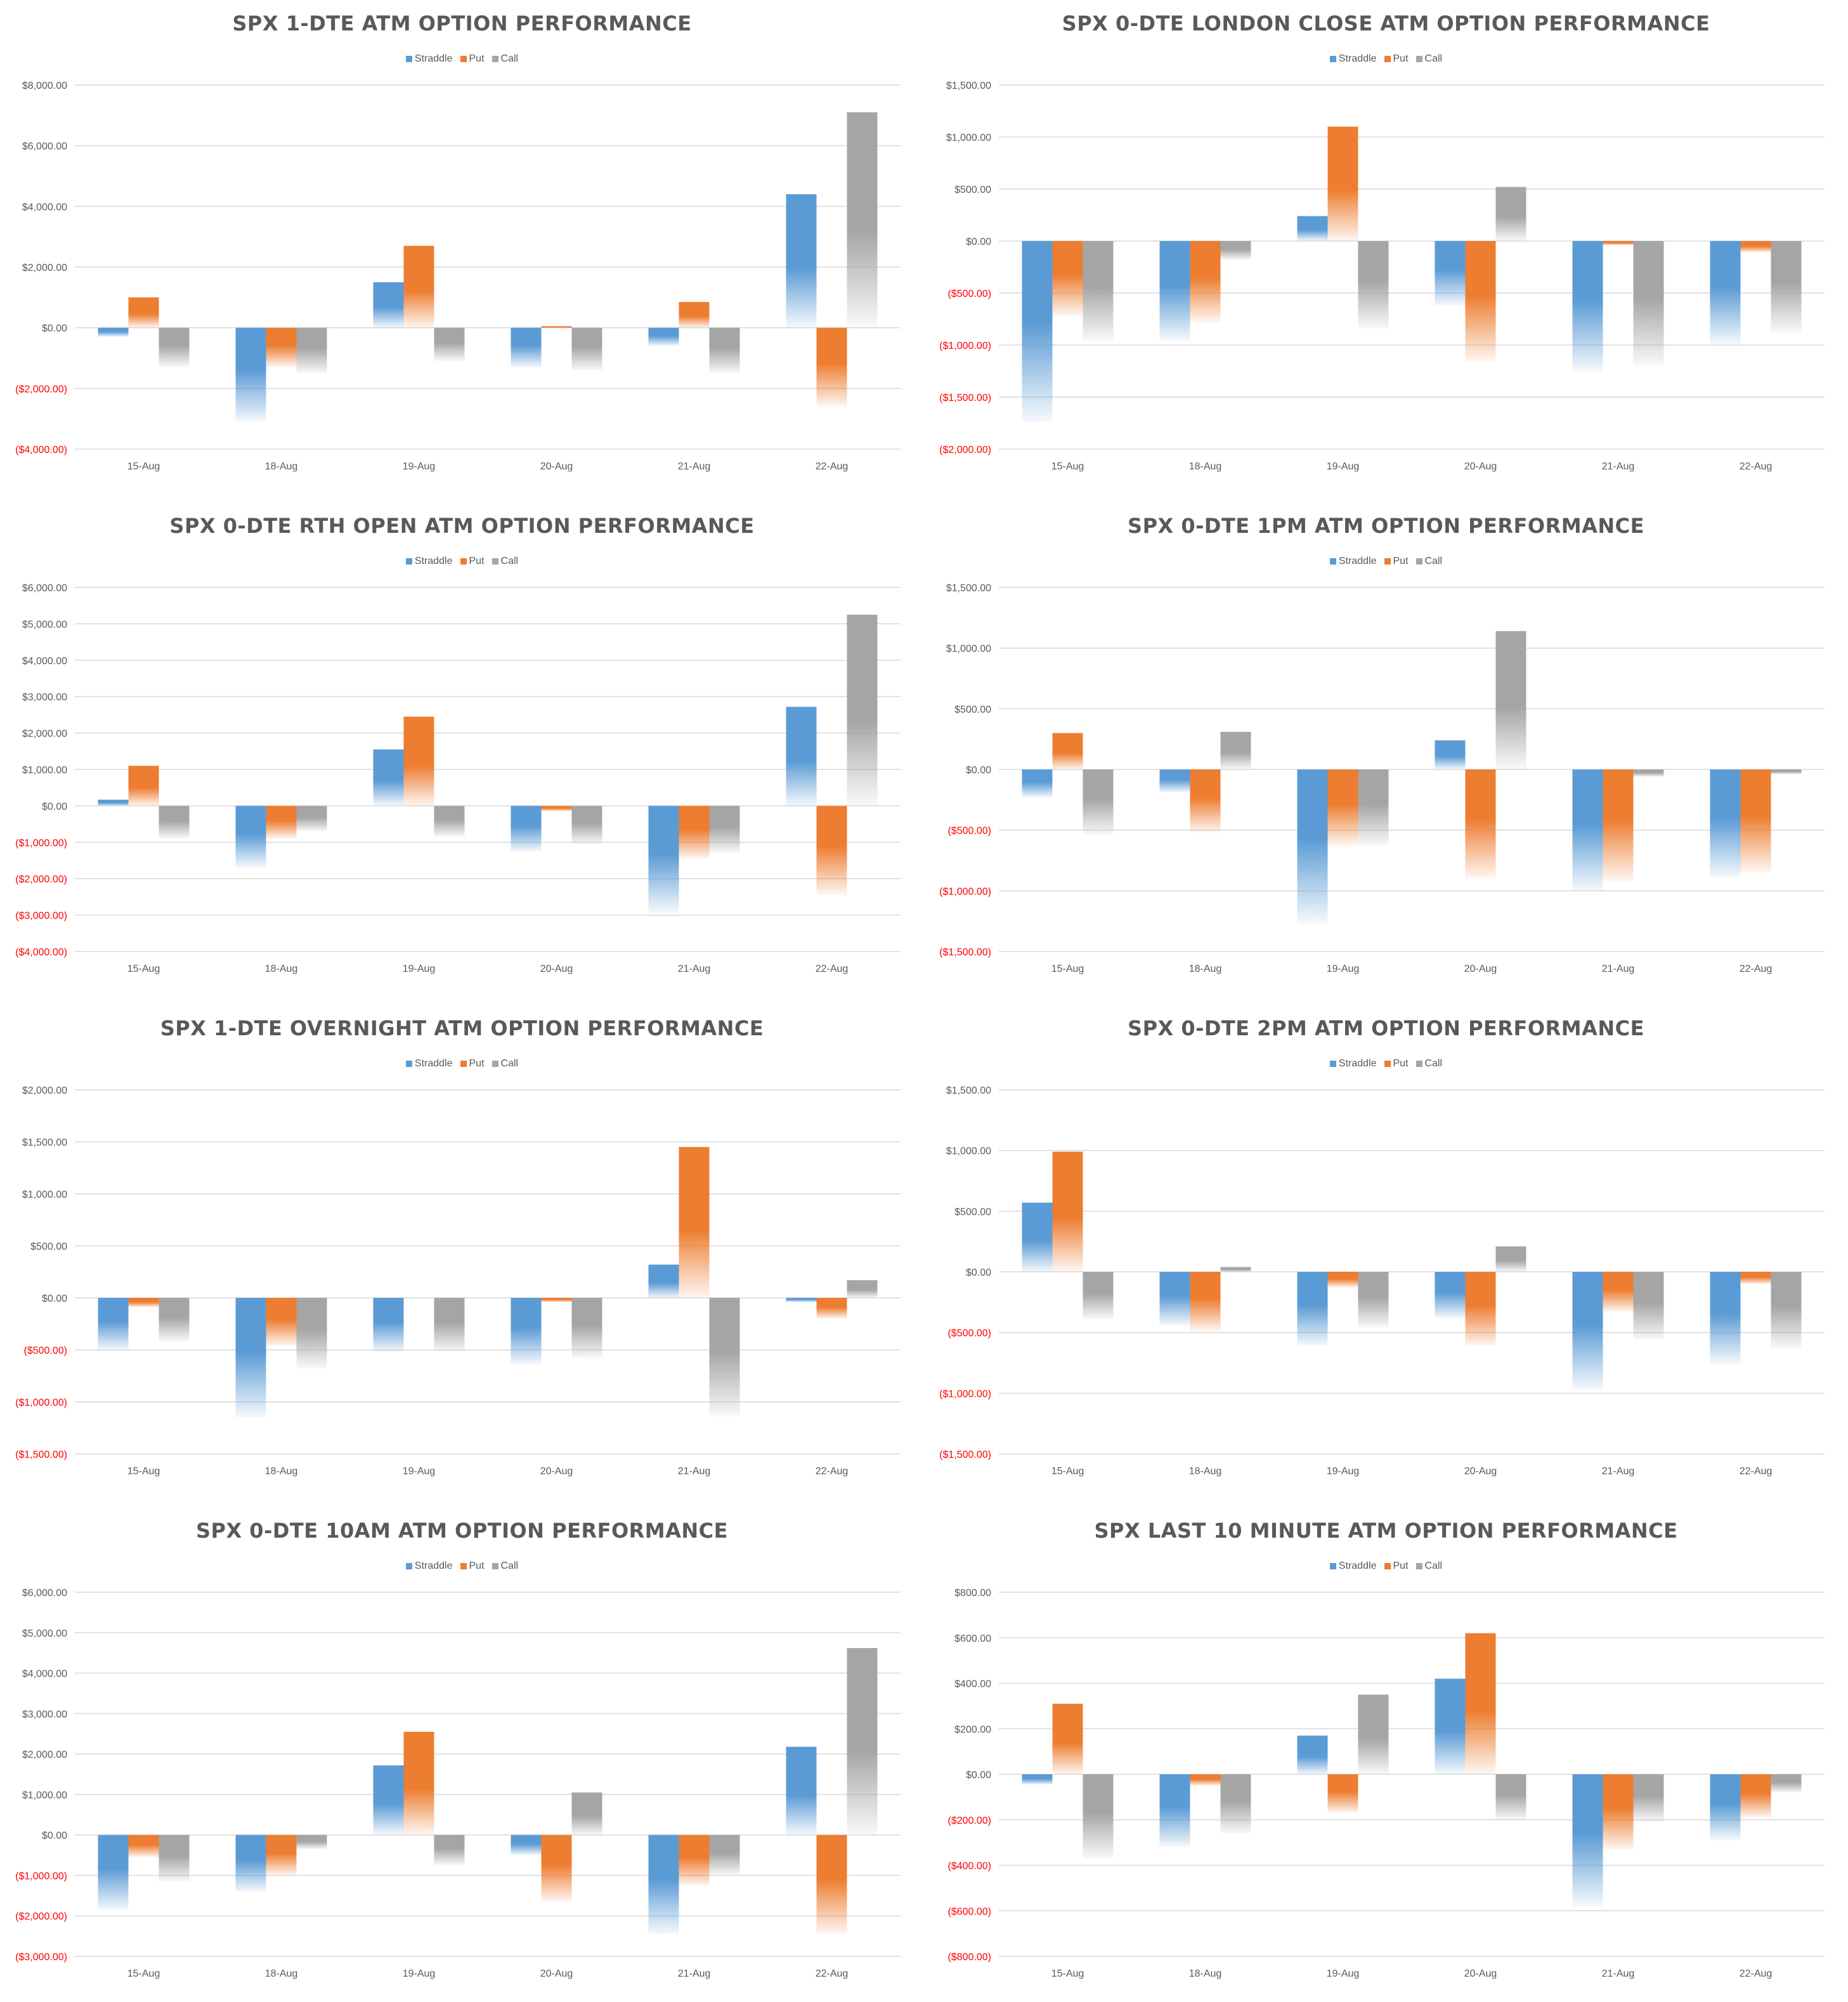 This screenshot has width=1848, height=2002. I want to click on x-tick-label: 21-Aug, so click(694, 969).